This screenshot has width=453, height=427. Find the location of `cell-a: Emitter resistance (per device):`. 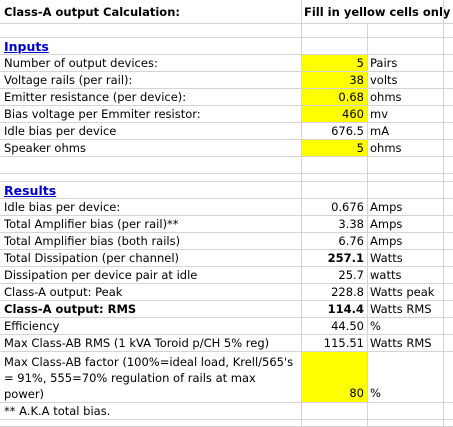

cell-a: Emitter resistance (per device): is located at coordinates (151, 97).